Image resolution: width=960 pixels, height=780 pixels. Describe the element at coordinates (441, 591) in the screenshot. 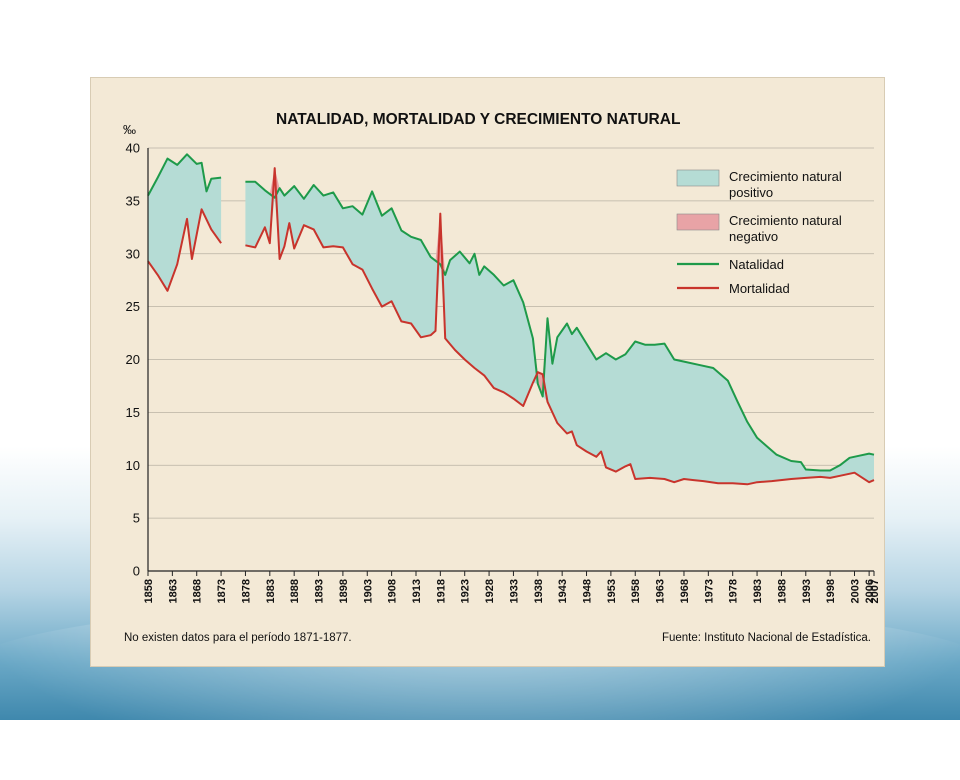

I see `x-tick-label-1918: 1918` at that location.